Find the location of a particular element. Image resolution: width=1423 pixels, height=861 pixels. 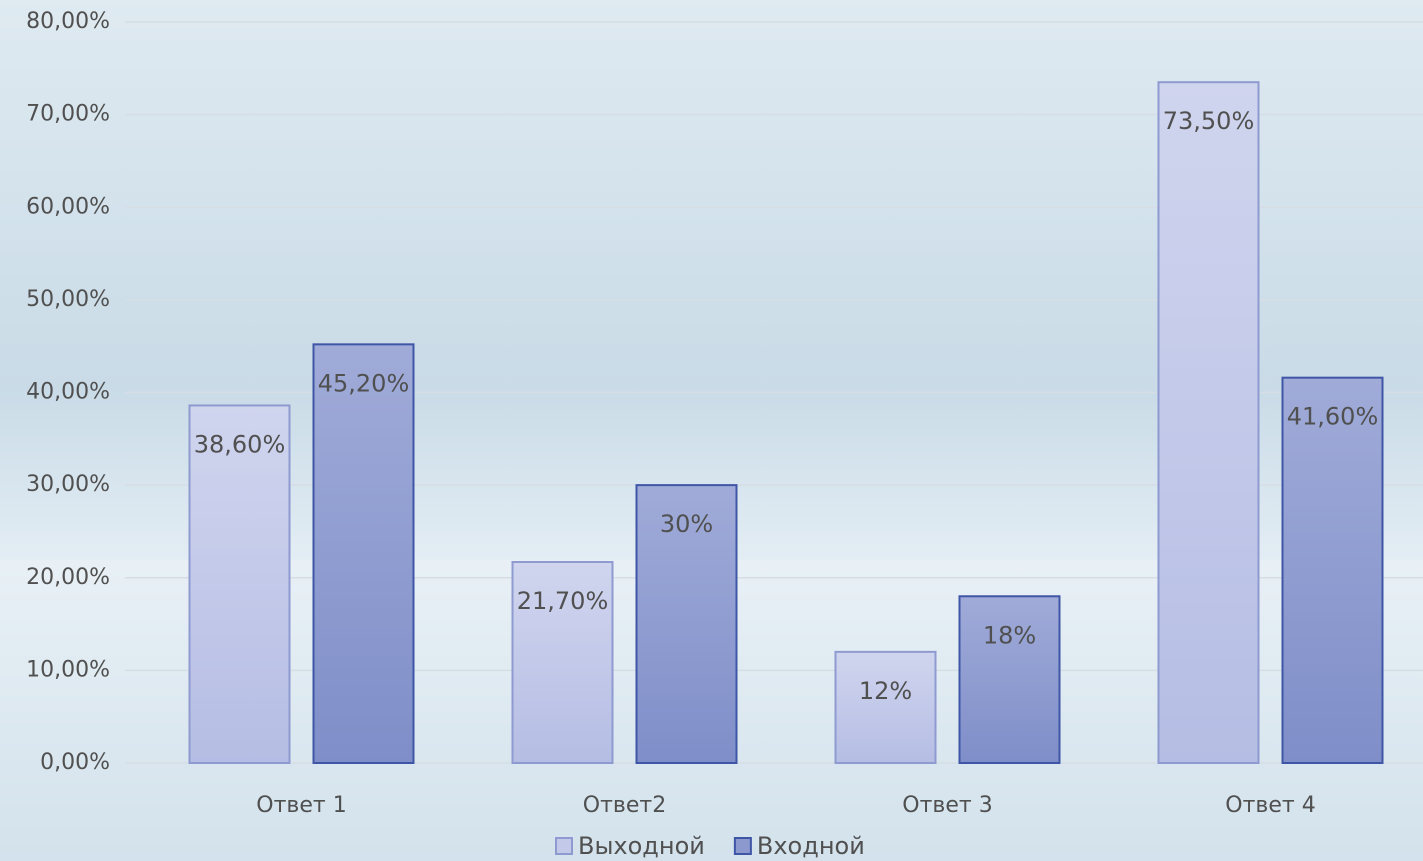

y-tick-label: 20,00% is located at coordinates (68, 577).